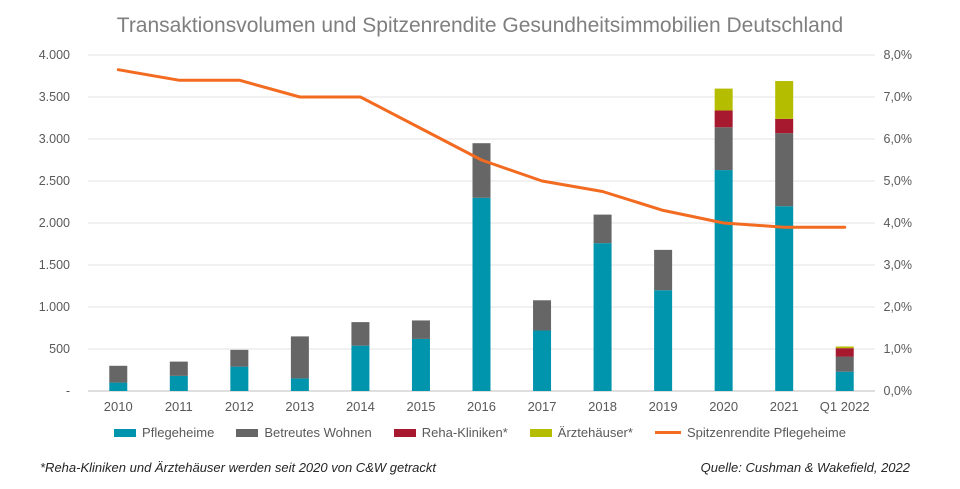  What do you see at coordinates (54, 139) in the screenshot?
I see `y-axis-tick-label: 3.000` at bounding box center [54, 139].